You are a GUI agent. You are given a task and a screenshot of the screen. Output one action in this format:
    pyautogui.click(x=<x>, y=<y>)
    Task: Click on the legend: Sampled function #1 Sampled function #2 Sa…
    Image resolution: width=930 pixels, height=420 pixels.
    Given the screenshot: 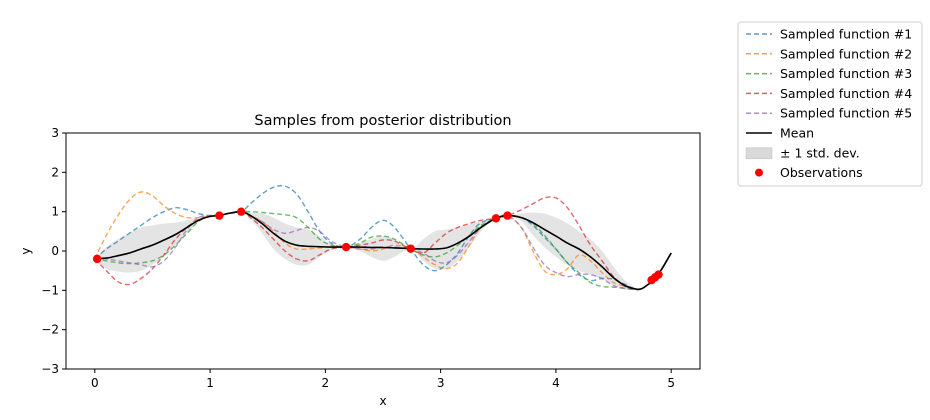 What is the action you would take?
    pyautogui.click(x=830, y=104)
    